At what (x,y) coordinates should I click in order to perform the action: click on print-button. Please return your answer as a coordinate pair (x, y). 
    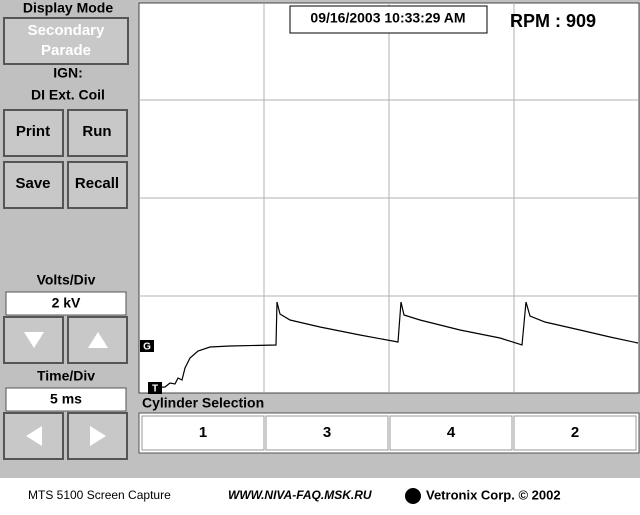
    Looking at the image, I should click on (33, 133).